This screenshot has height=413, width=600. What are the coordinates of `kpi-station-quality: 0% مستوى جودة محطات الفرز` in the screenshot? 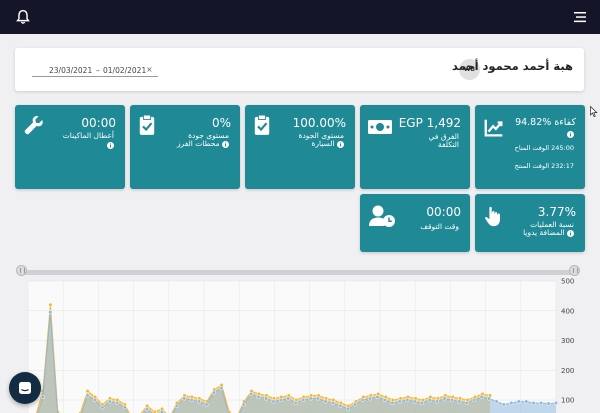 It's located at (185, 147).